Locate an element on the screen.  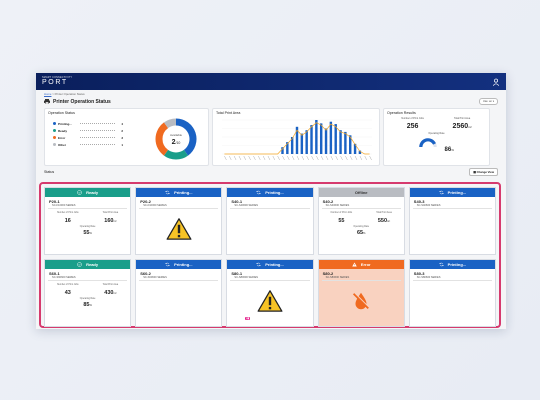
legend-label: Error is located at coordinates (62, 137).